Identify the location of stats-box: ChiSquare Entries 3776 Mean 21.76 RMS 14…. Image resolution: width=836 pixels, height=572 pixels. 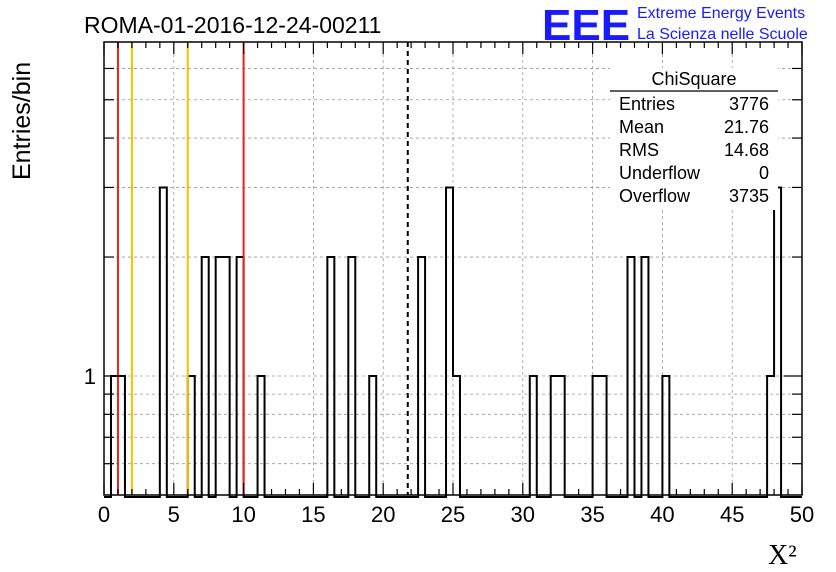
(694, 139).